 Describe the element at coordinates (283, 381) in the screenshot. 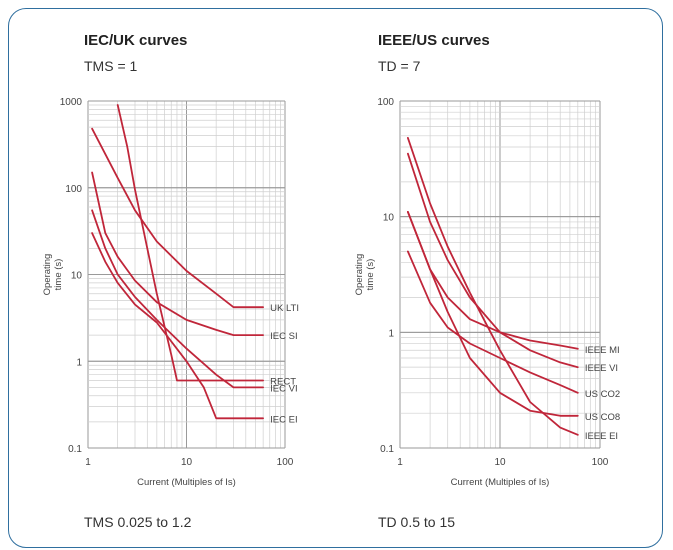

I see `iec-series-label: RECT` at that location.